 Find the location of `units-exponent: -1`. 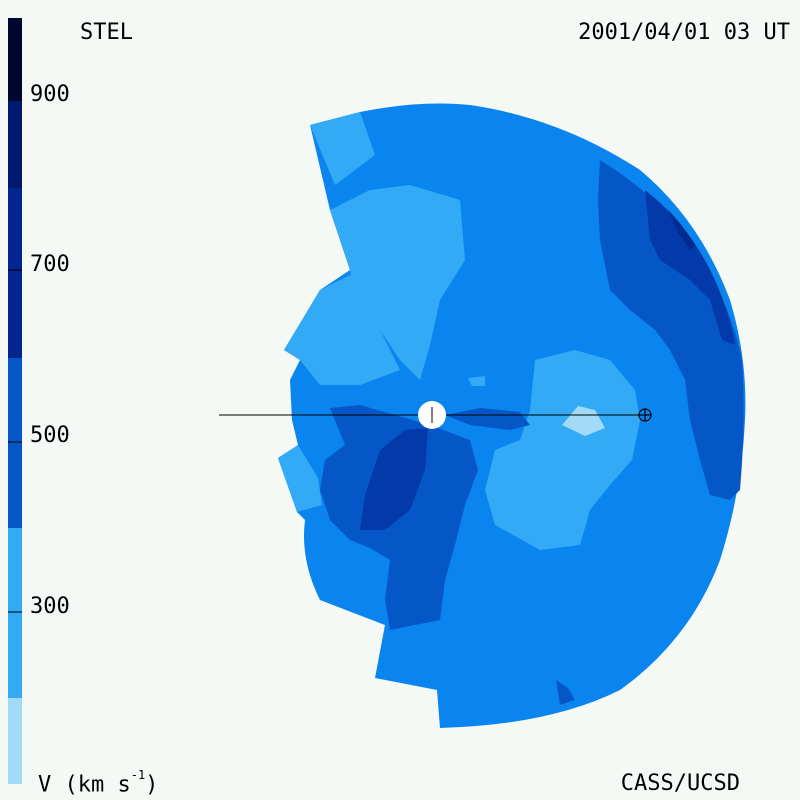

units-exponent: -1 is located at coordinates (138, 775).